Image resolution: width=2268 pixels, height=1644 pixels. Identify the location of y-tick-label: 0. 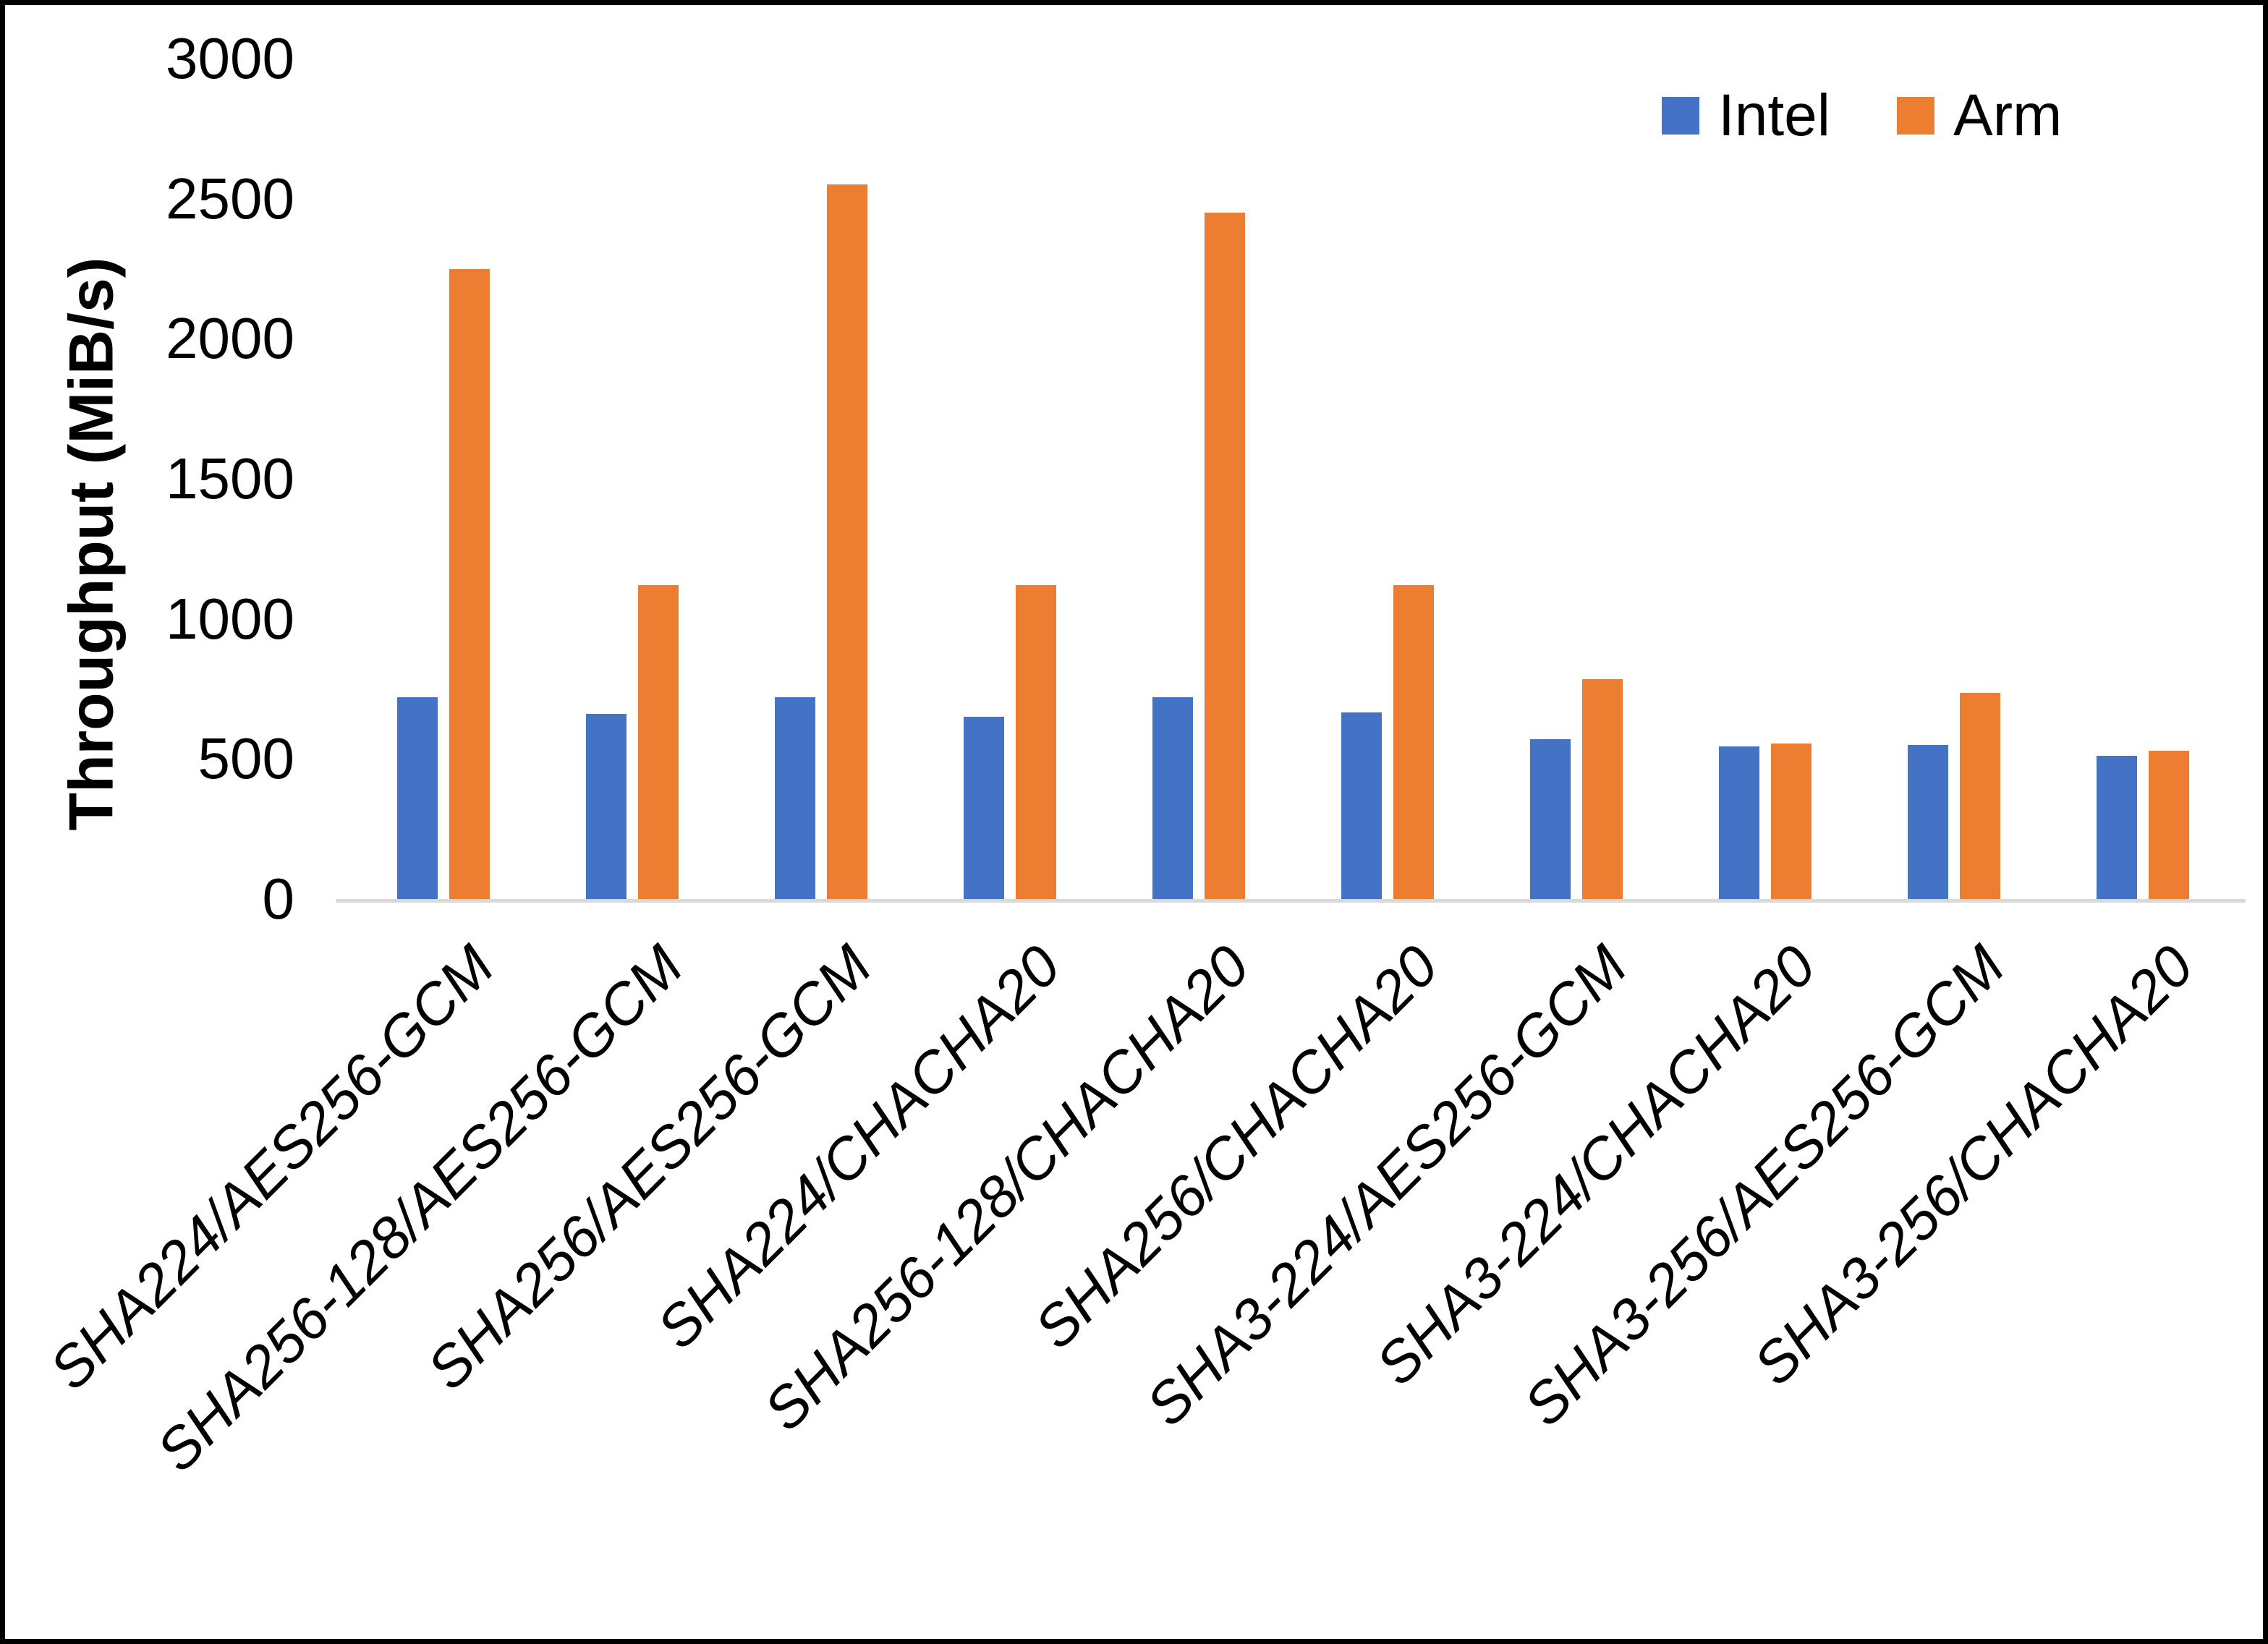
(278, 898).